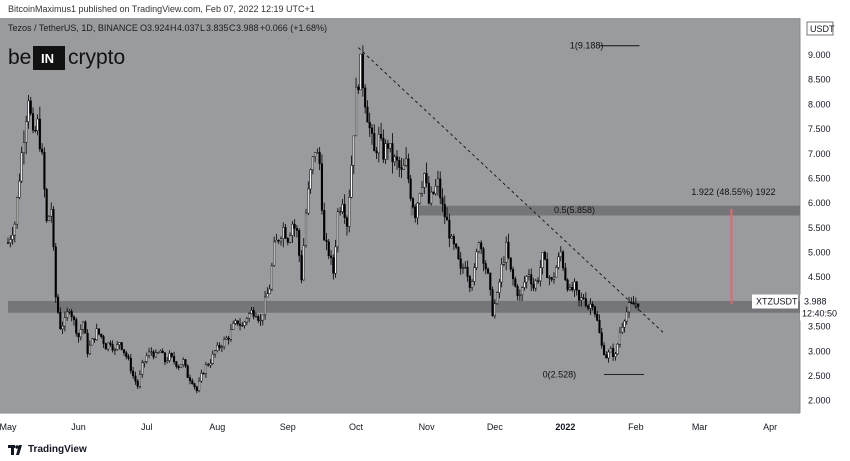 The width and height of the screenshot is (850, 461). What do you see at coordinates (819, 351) in the screenshot?
I see `y-tick-label: 3.000` at bounding box center [819, 351].